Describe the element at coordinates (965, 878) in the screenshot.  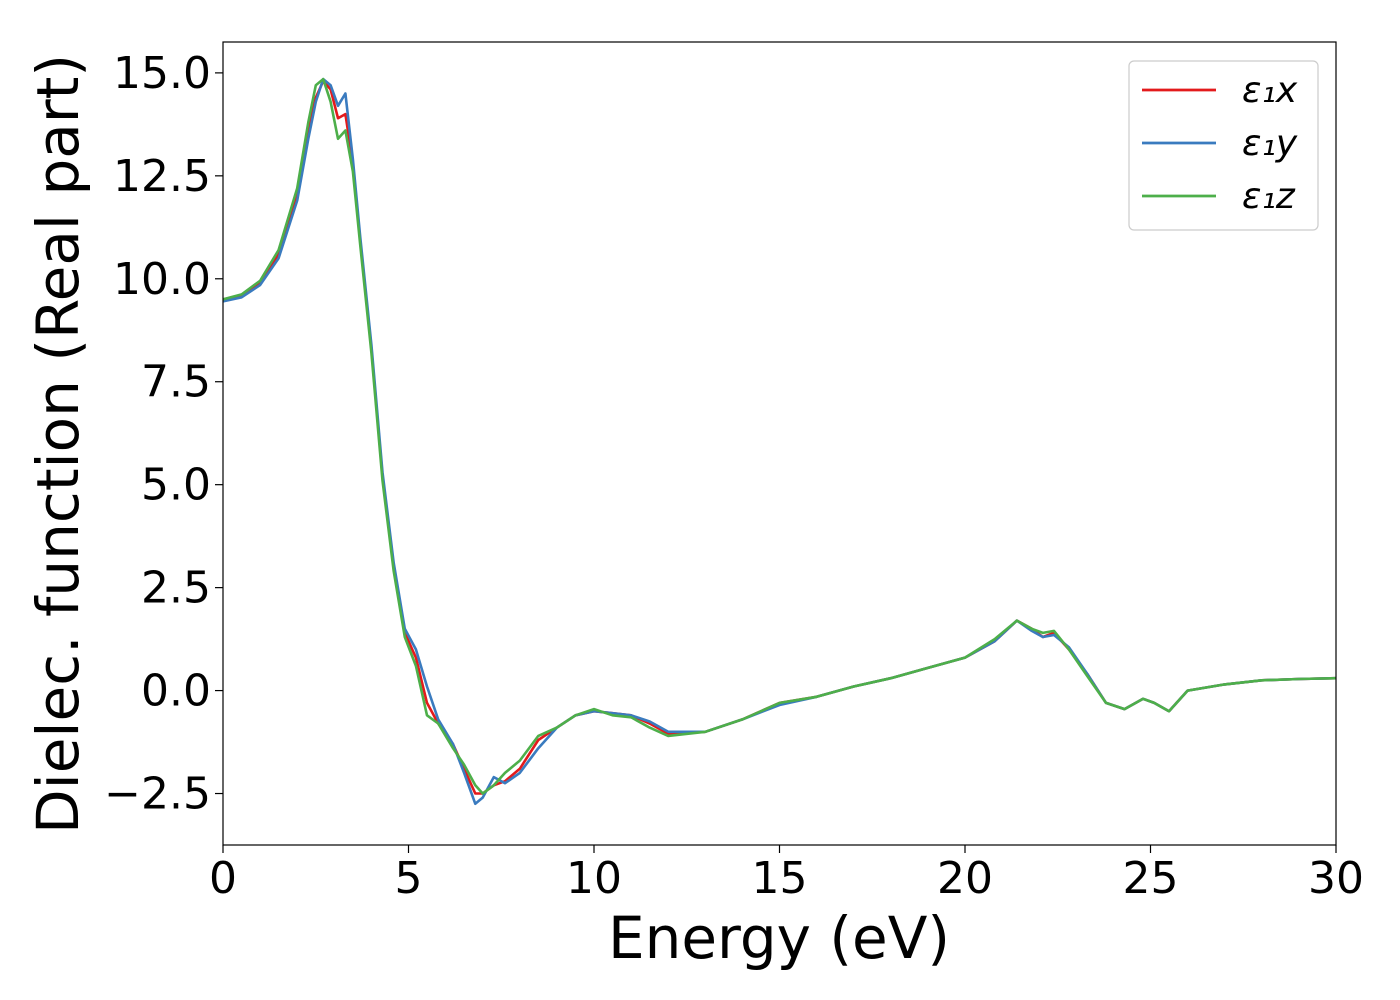
I see `x-tick-label: 20` at that location.